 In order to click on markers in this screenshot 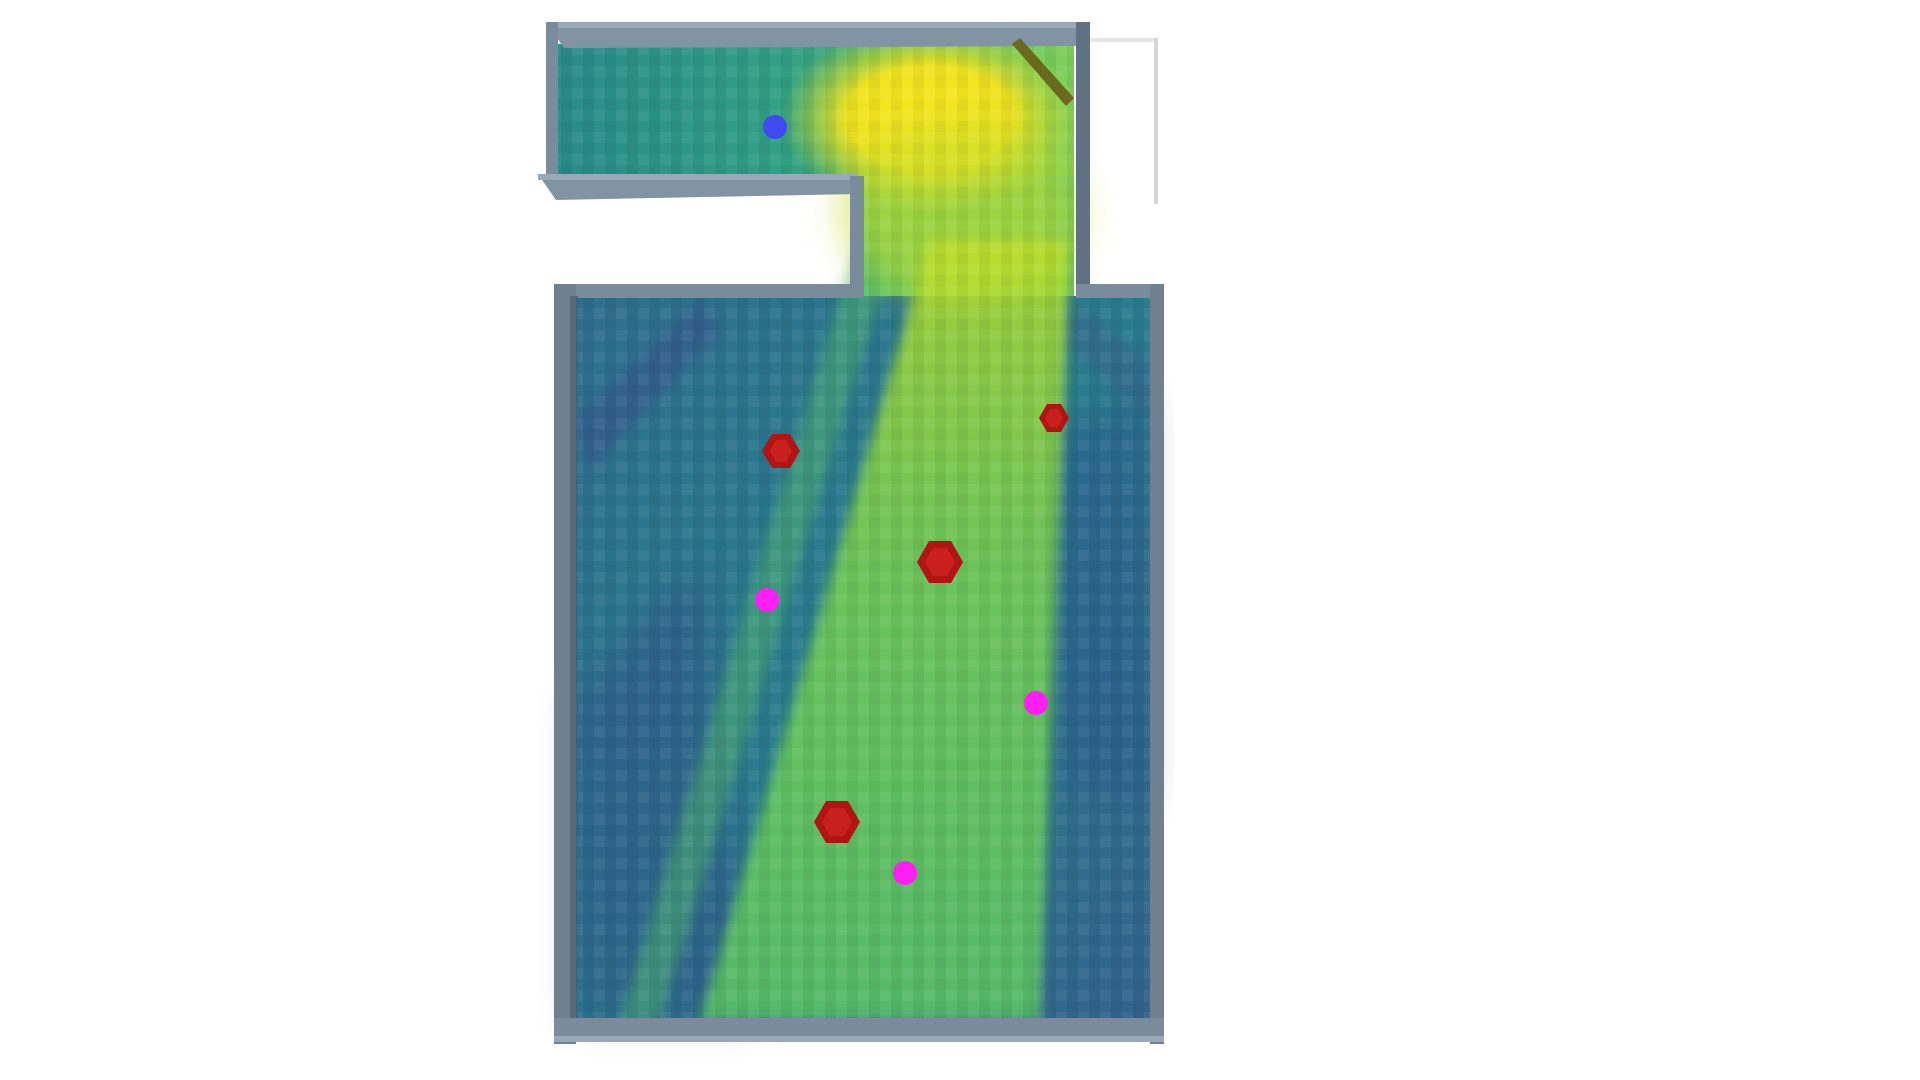, I will do `click(912, 500)`.